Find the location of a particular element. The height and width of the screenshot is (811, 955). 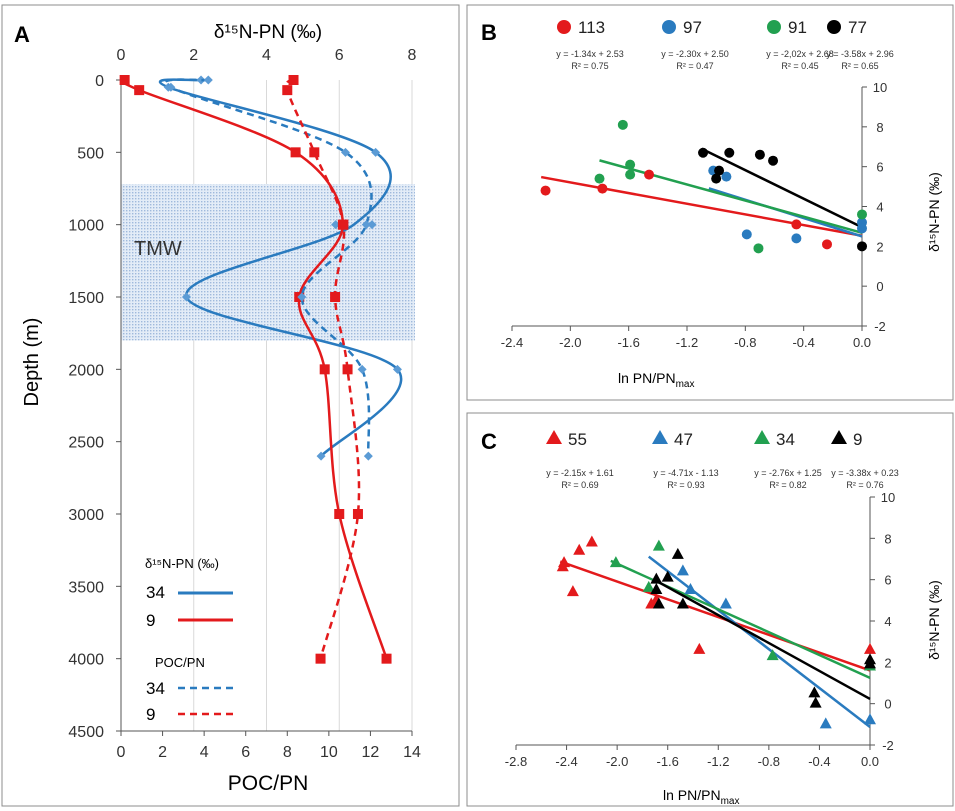

panel-a-bottom-axis-title: POC/PN is located at coordinates (268, 783).